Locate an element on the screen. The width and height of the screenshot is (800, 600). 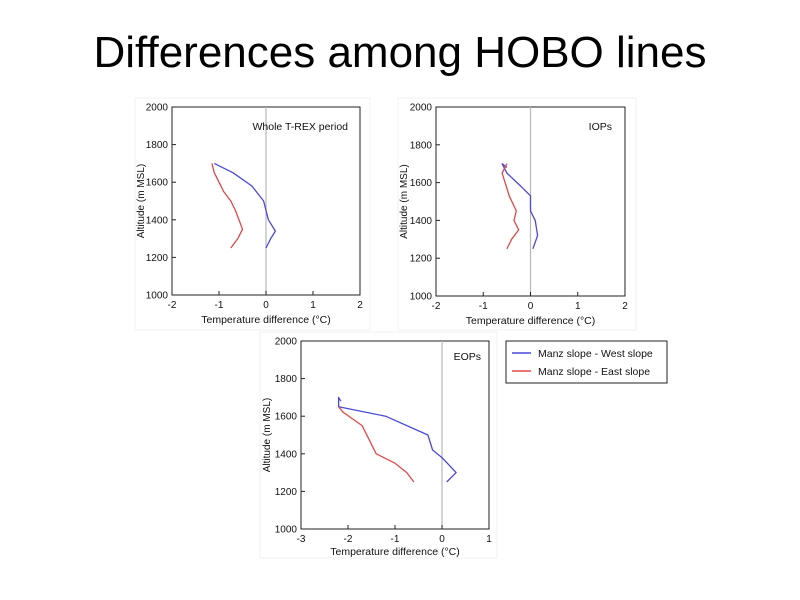
chart-title: EOPs is located at coordinates (467, 357).